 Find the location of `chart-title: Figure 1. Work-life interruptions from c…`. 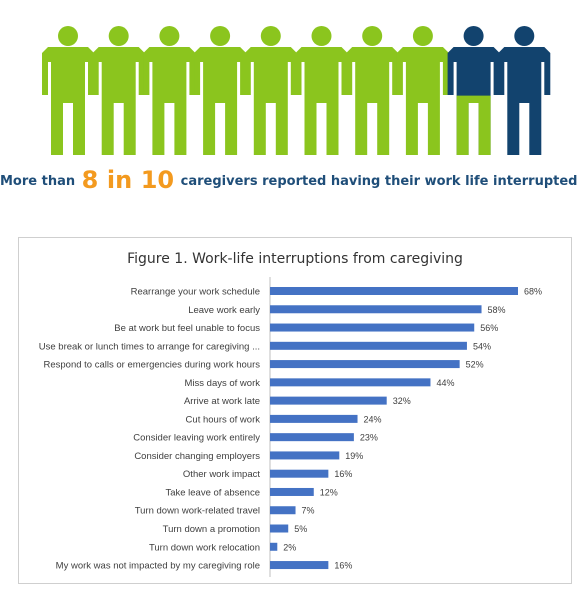

chart-title: Figure 1. Work-life interruptions from c… is located at coordinates (295, 259).